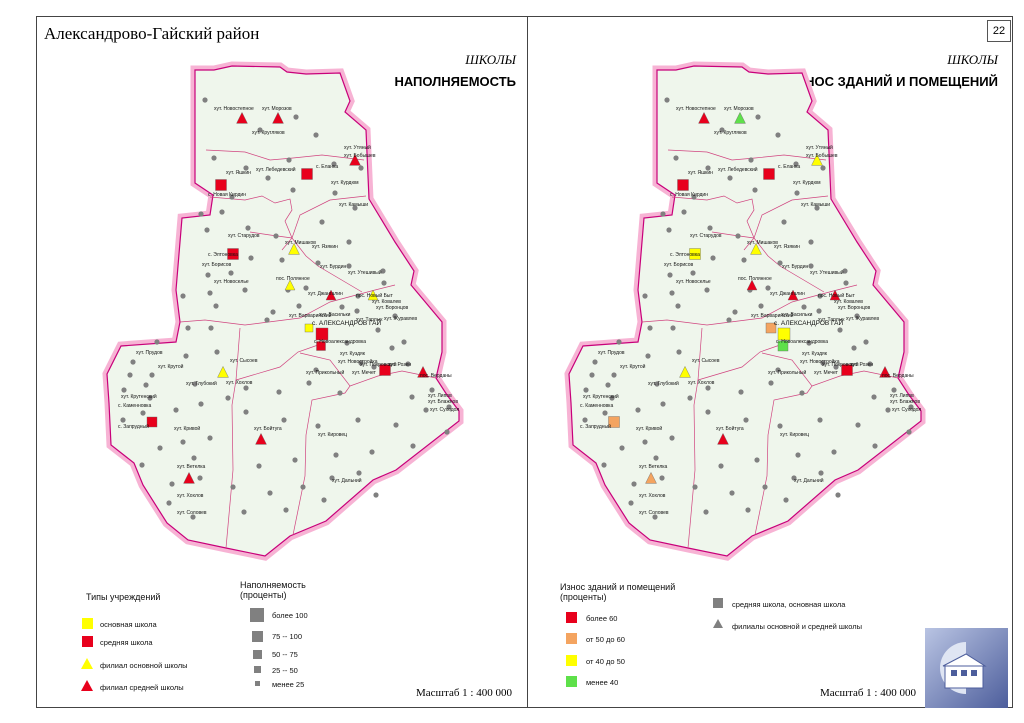 The height and width of the screenshot is (723, 1024). What do you see at coordinates (701, 383) in the screenshot?
I see `place-label-khokhlov: хут. Хохлов` at bounding box center [701, 383].